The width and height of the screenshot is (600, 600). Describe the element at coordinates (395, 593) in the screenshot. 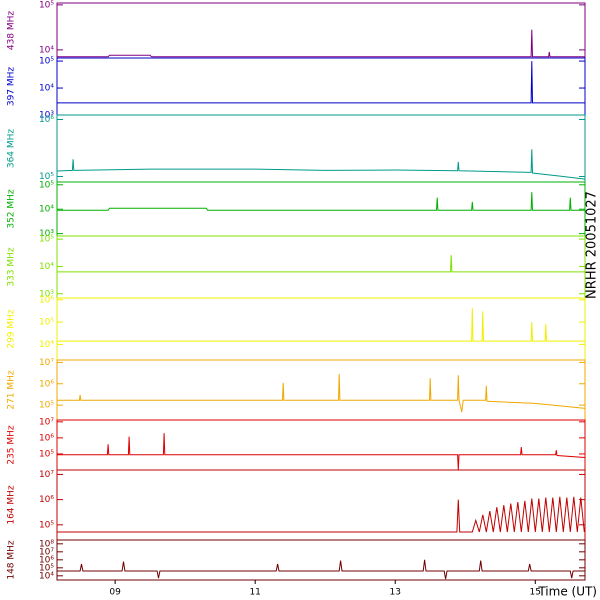

I see `x-tick-label: 13` at that location.